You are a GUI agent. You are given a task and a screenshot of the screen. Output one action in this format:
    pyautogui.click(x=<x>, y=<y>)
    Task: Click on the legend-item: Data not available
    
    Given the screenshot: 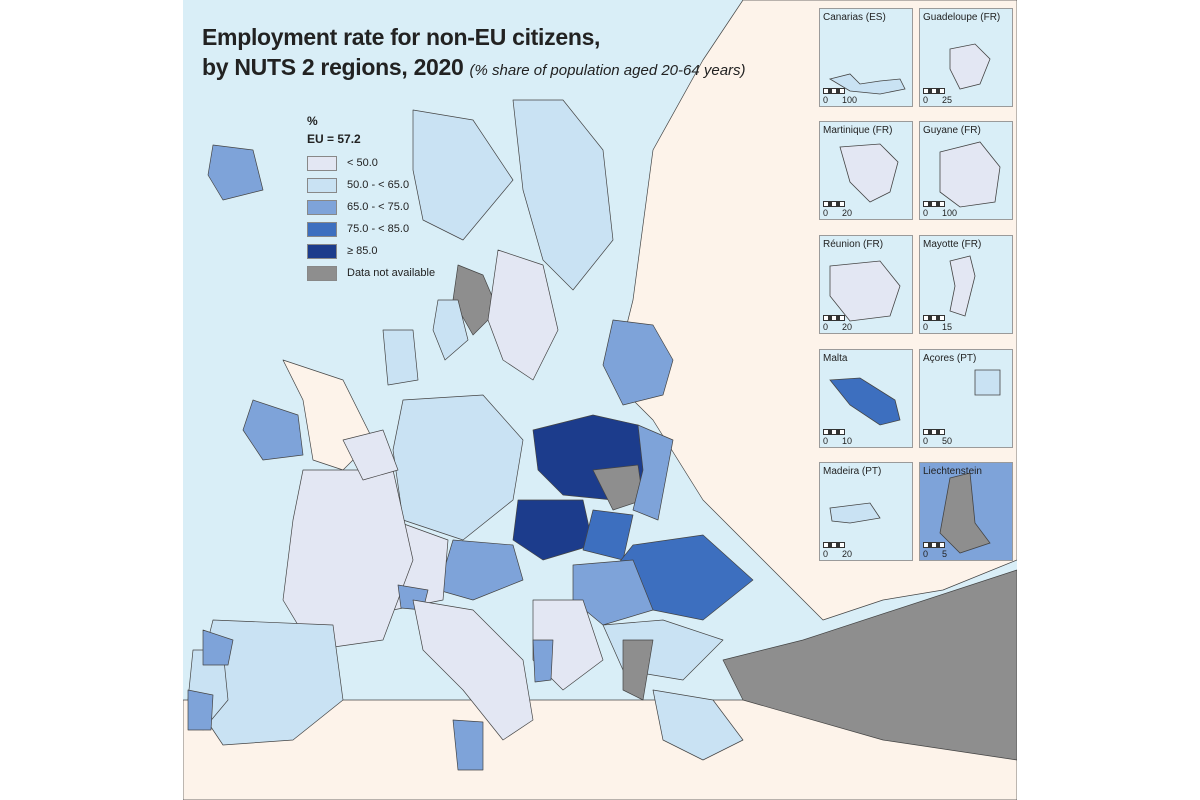 What is the action you would take?
    pyautogui.click(x=371, y=273)
    